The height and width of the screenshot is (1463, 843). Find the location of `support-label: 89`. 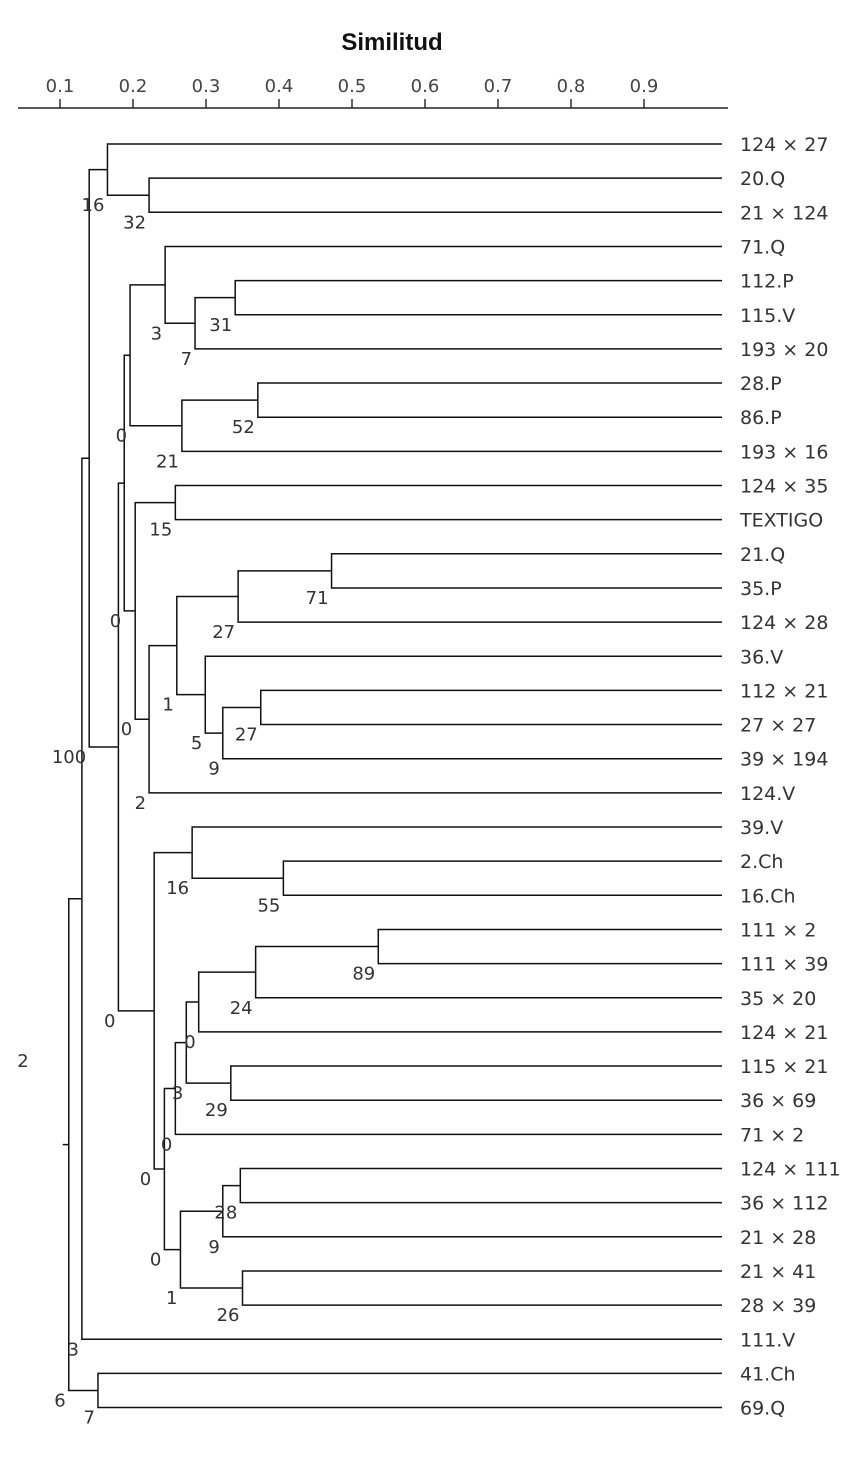

support-label: 89 is located at coordinates (363, 974).